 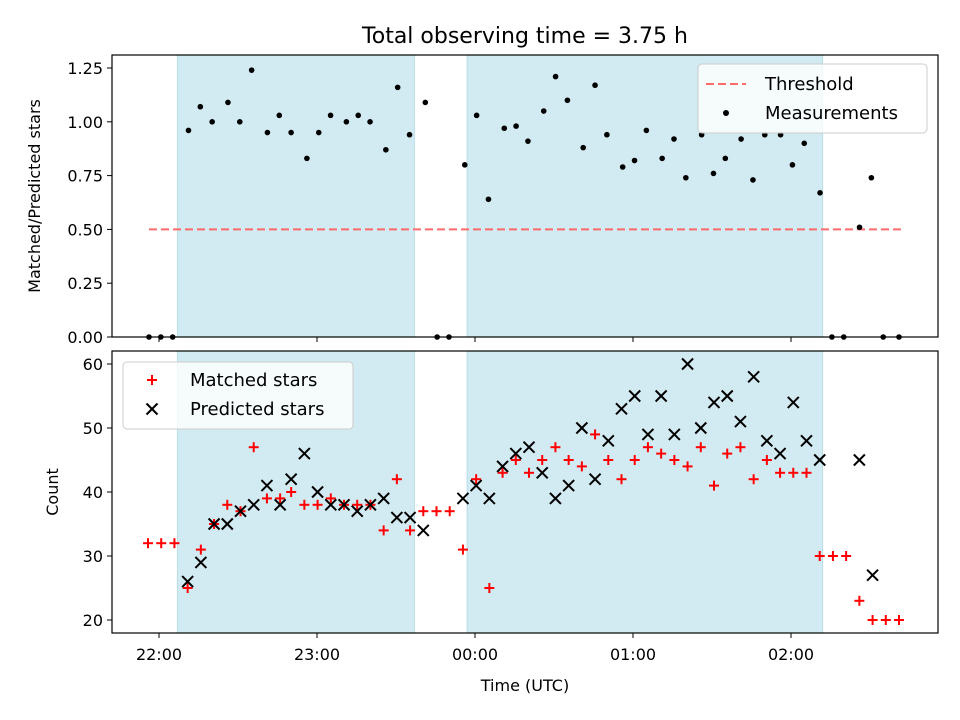 I want to click on predicted-point-7-b, so click(x=280, y=505).